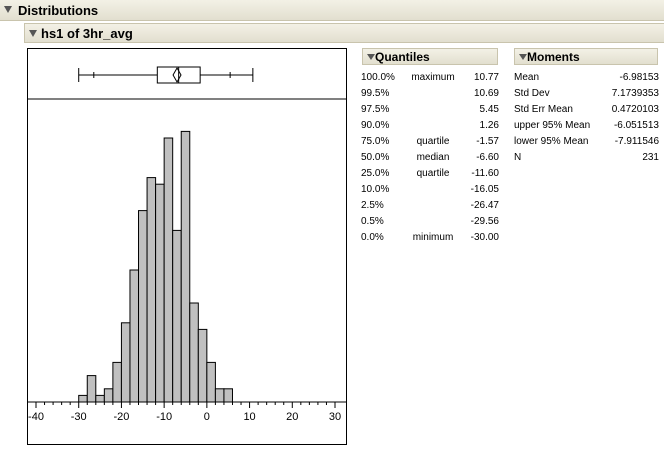 The image size is (665, 452). What do you see at coordinates (430, 205) in the screenshot?
I see `quantile-row: 2.5% -26.47` at bounding box center [430, 205].